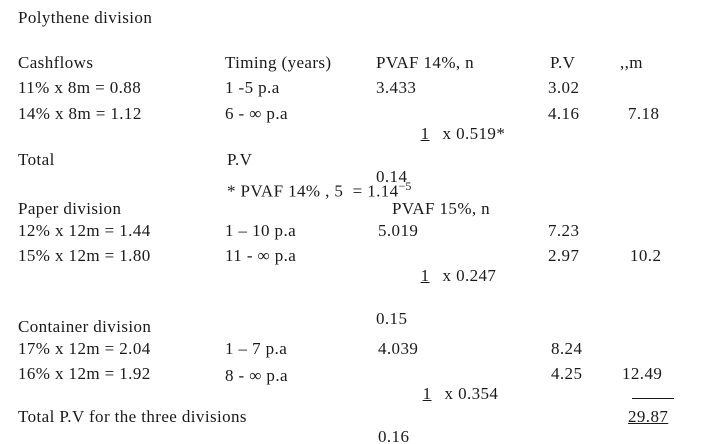  Describe the element at coordinates (252, 87) in the screenshot. I see `timing-value: 1 -5 p.a` at that location.